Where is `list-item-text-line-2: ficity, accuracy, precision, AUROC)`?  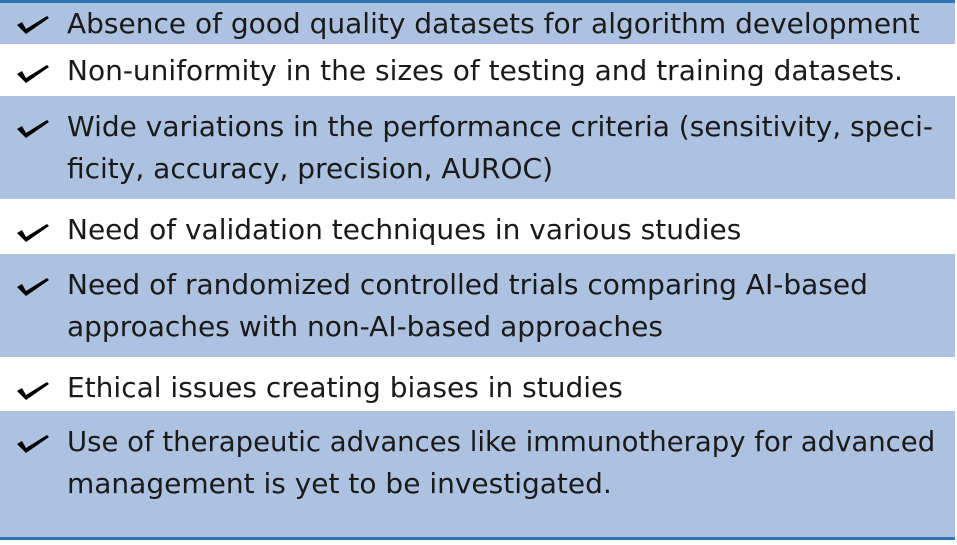 list-item-text-line-2: ficity, accuracy, precision, AUROC) is located at coordinates (310, 168).